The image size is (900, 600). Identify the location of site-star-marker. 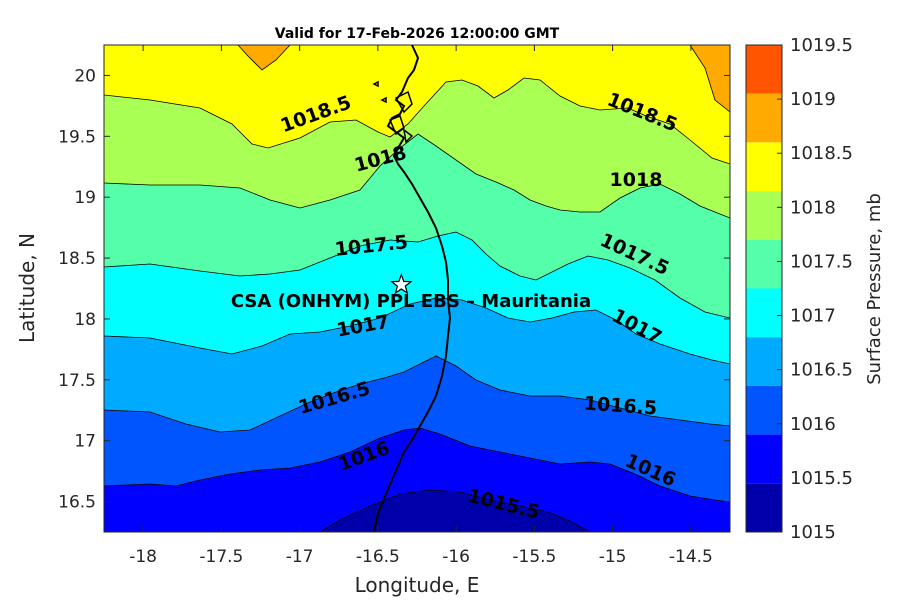
(401, 284).